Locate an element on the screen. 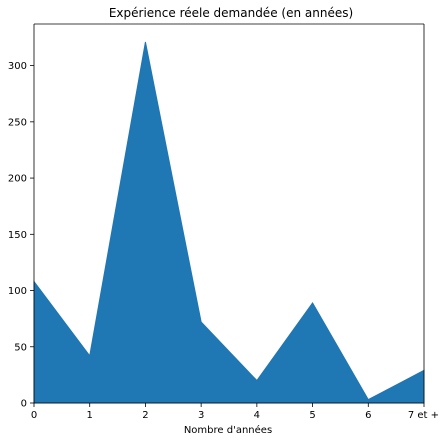 The image size is (446, 441). x-axis-ticks: 0 1 2 3 4 5 6 7 et + is located at coordinates (235, 412).